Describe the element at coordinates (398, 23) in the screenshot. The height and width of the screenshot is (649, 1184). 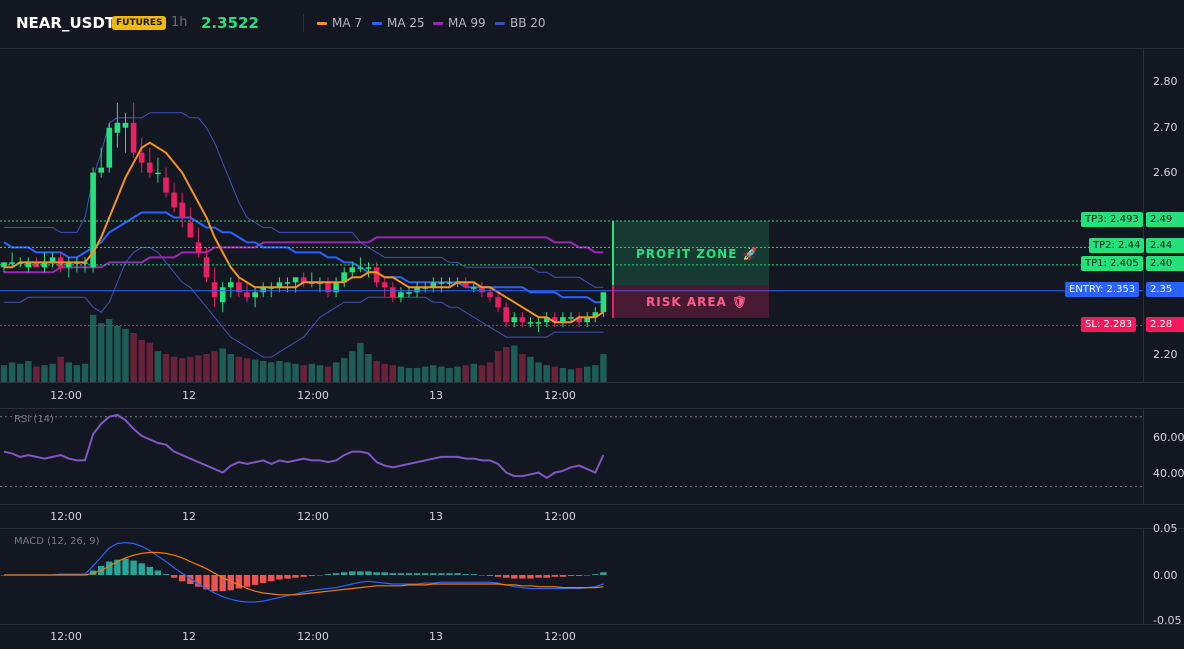
I see `legend-ma25: MA 25` at that location.